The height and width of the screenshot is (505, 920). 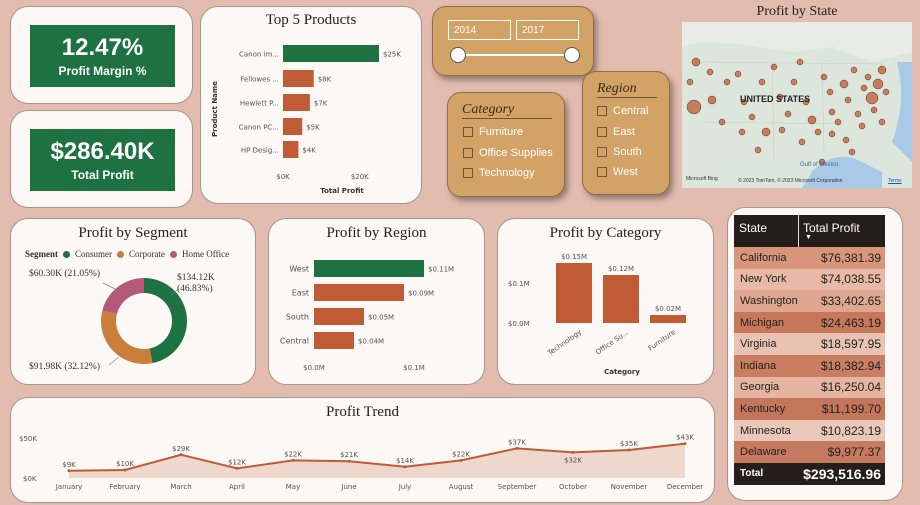 I want to click on table-row: Delaware $9,977.37, so click(x=809, y=452).